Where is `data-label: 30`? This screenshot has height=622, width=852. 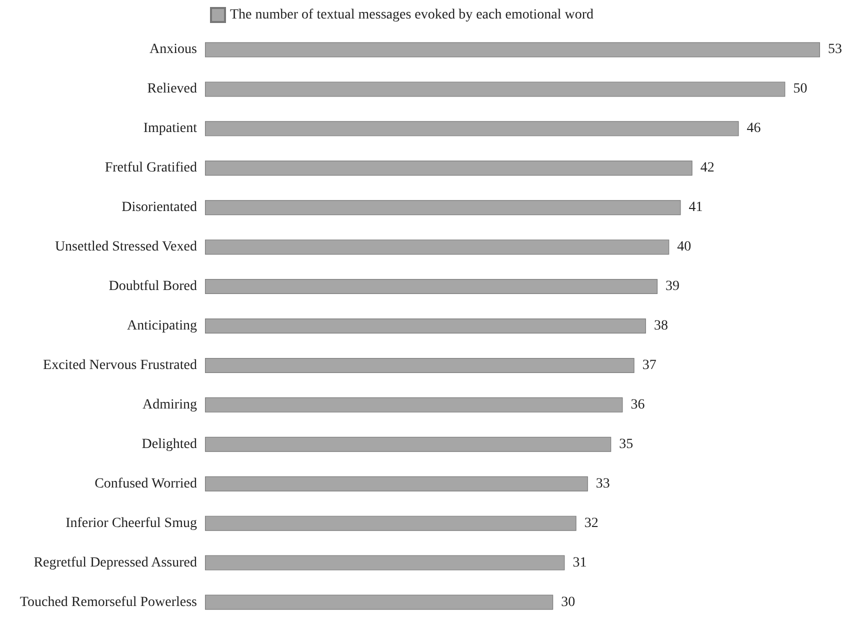 data-label: 30 is located at coordinates (568, 602).